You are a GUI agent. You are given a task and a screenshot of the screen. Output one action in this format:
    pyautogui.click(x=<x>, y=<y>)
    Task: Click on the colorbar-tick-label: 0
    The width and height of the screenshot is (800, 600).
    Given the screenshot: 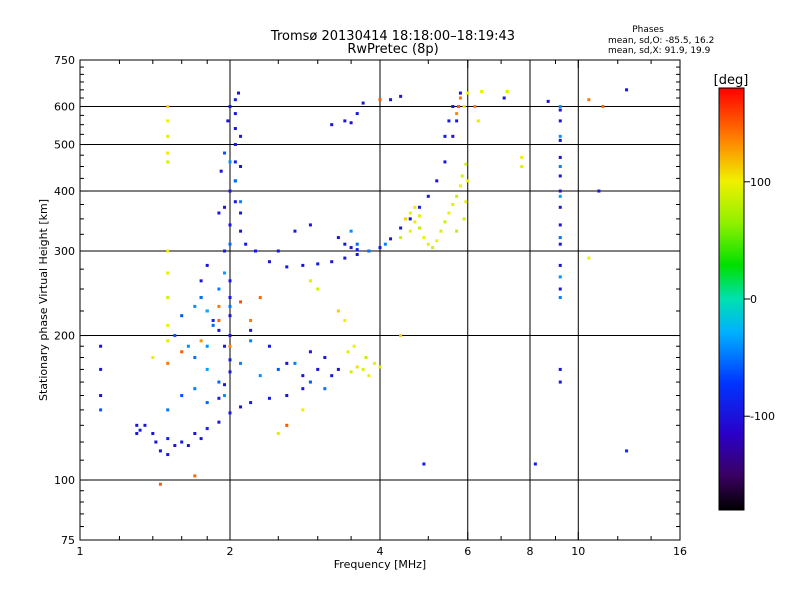 What is the action you would take?
    pyautogui.click(x=753, y=299)
    